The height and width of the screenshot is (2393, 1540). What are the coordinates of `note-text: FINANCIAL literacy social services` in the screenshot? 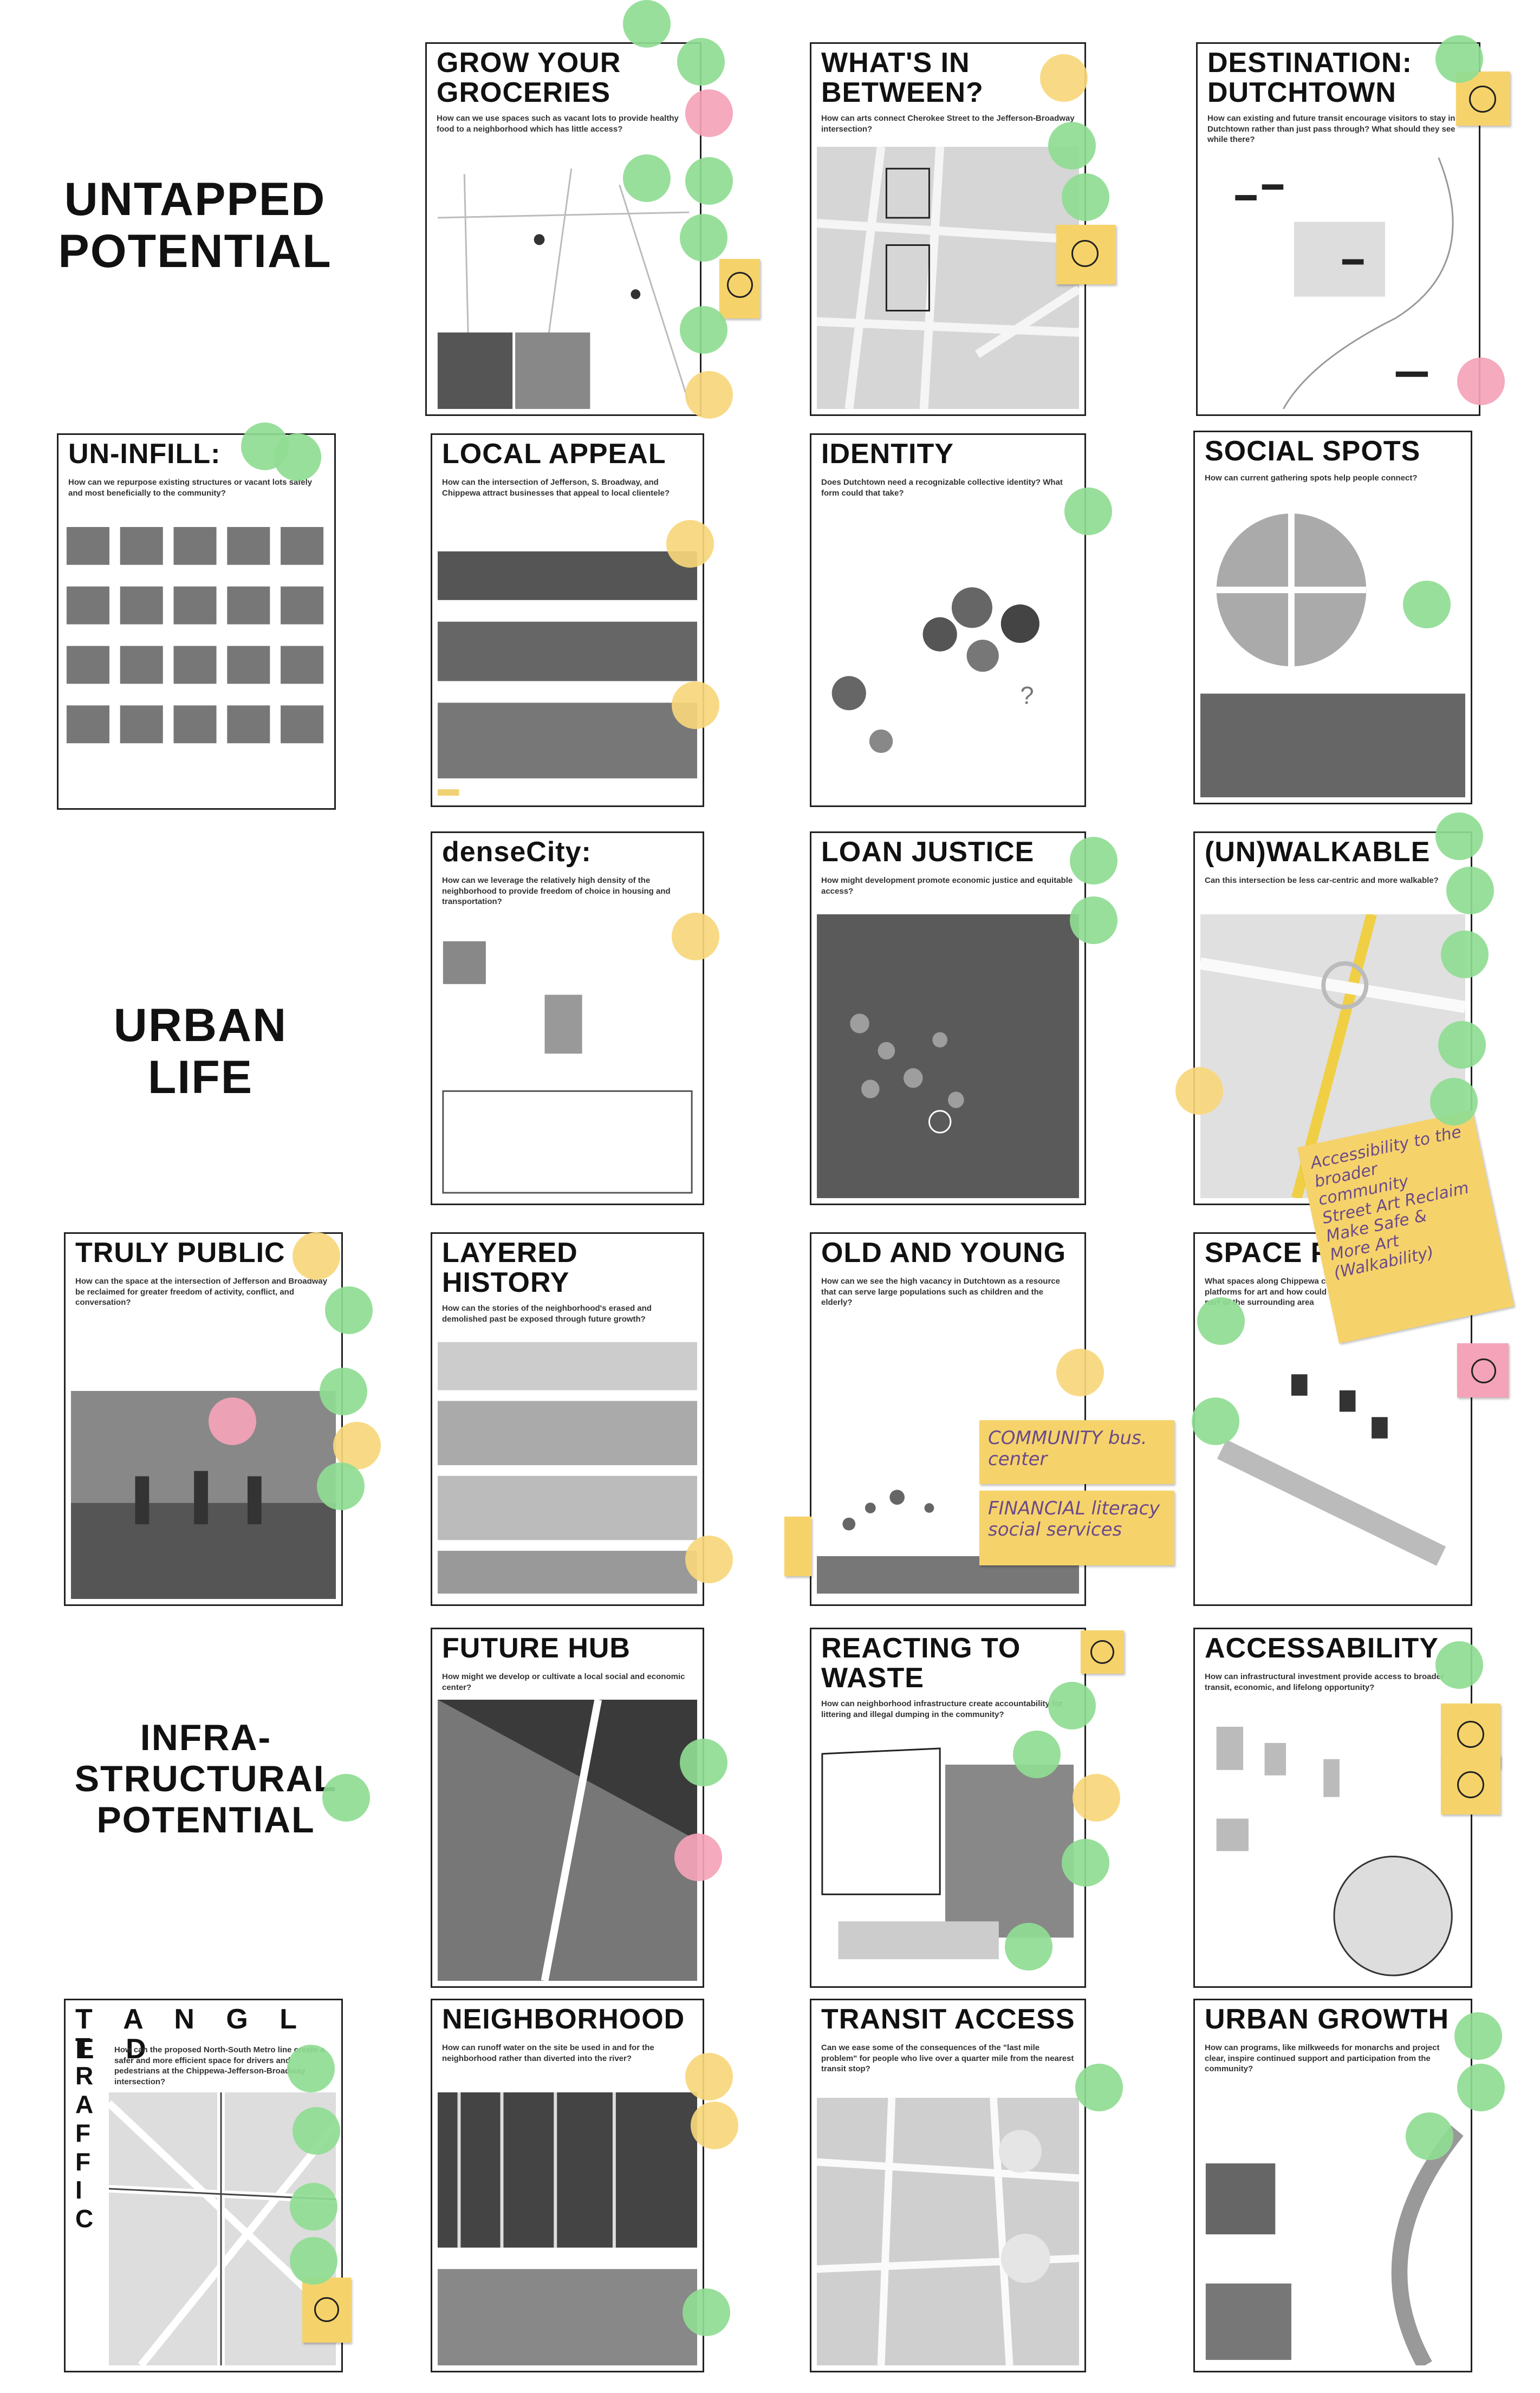 It's located at (1074, 1520).